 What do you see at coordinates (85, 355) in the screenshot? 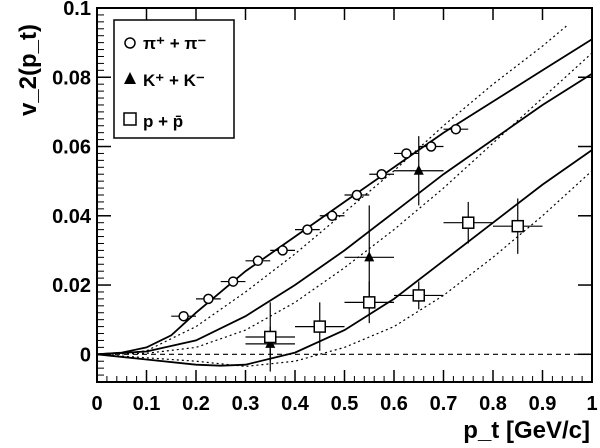
I see `y-tick-label: 0` at bounding box center [85, 355].